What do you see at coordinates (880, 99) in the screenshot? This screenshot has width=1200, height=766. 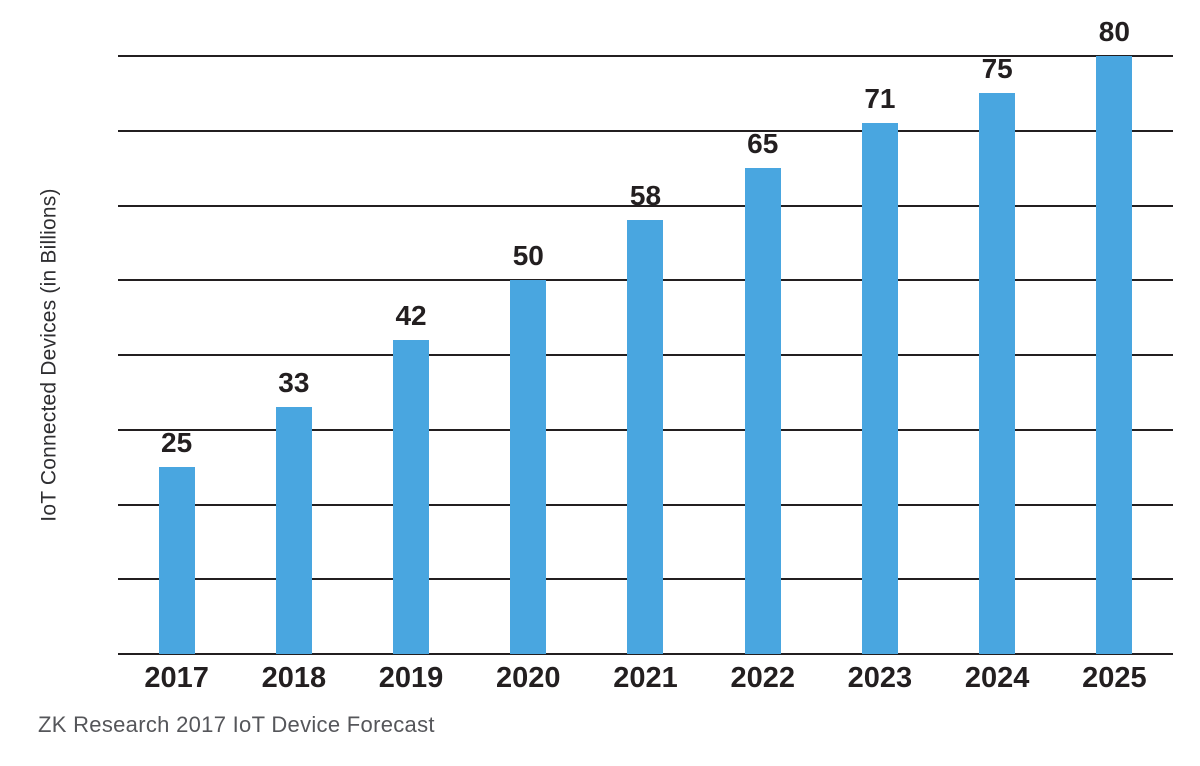 I see `bar-value-label: 71` at bounding box center [880, 99].